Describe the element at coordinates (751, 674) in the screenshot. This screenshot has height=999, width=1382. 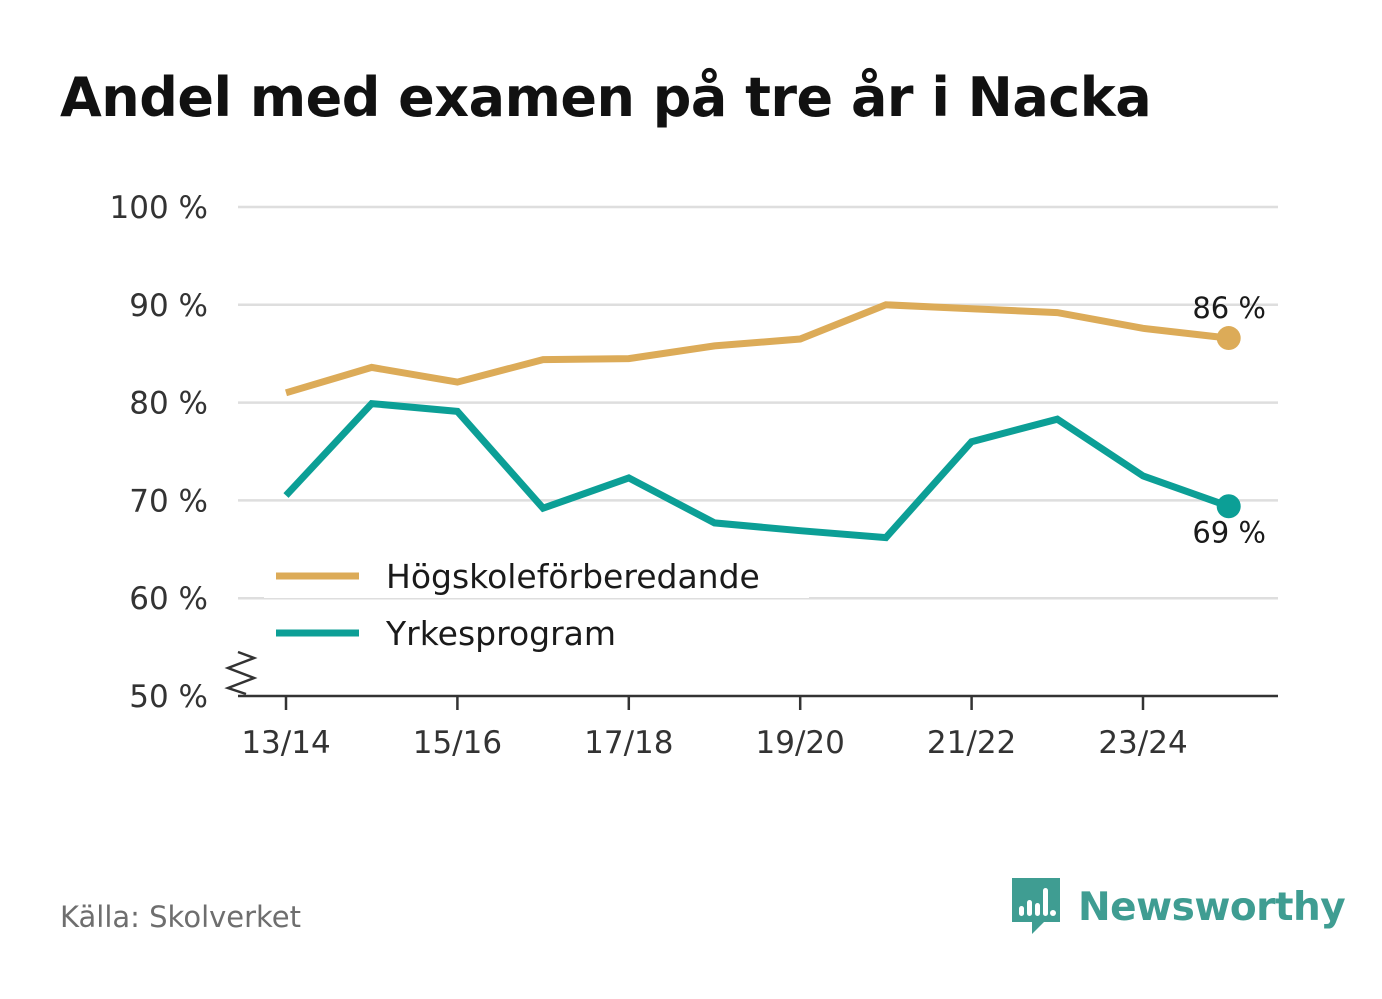
I see `x-axis` at that location.